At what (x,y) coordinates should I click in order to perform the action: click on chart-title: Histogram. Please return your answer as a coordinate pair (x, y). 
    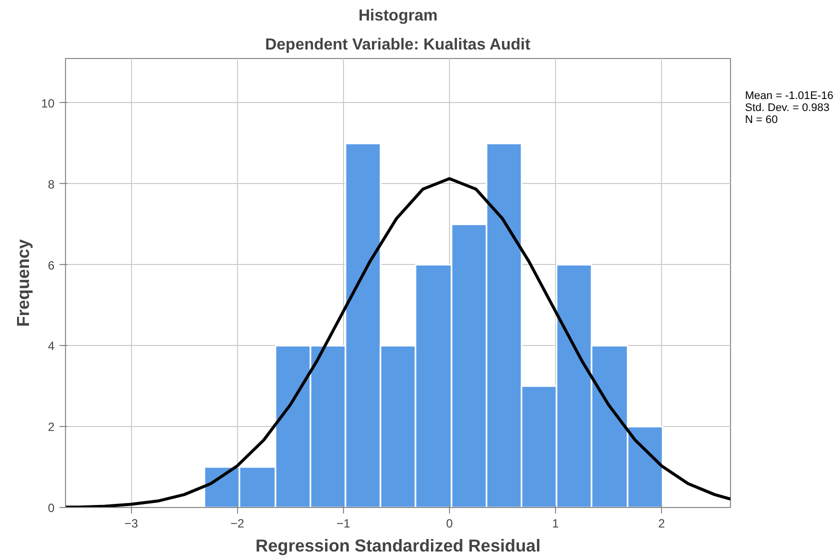
    Looking at the image, I should click on (398, 16).